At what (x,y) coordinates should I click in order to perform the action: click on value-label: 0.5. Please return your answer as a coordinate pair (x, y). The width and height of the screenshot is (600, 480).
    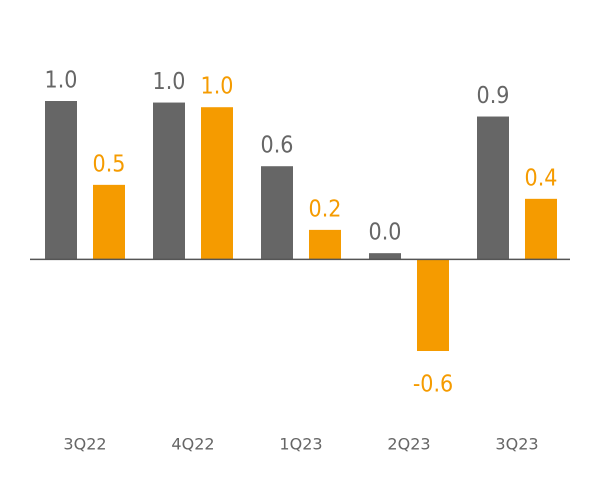
    Looking at the image, I should click on (109, 164).